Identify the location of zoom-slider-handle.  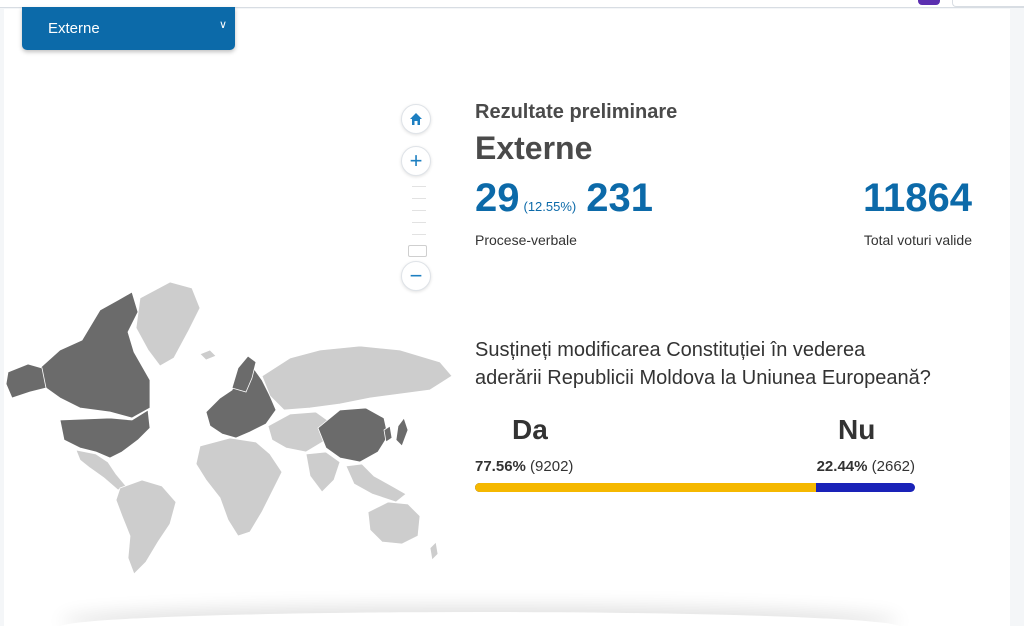
(417, 251).